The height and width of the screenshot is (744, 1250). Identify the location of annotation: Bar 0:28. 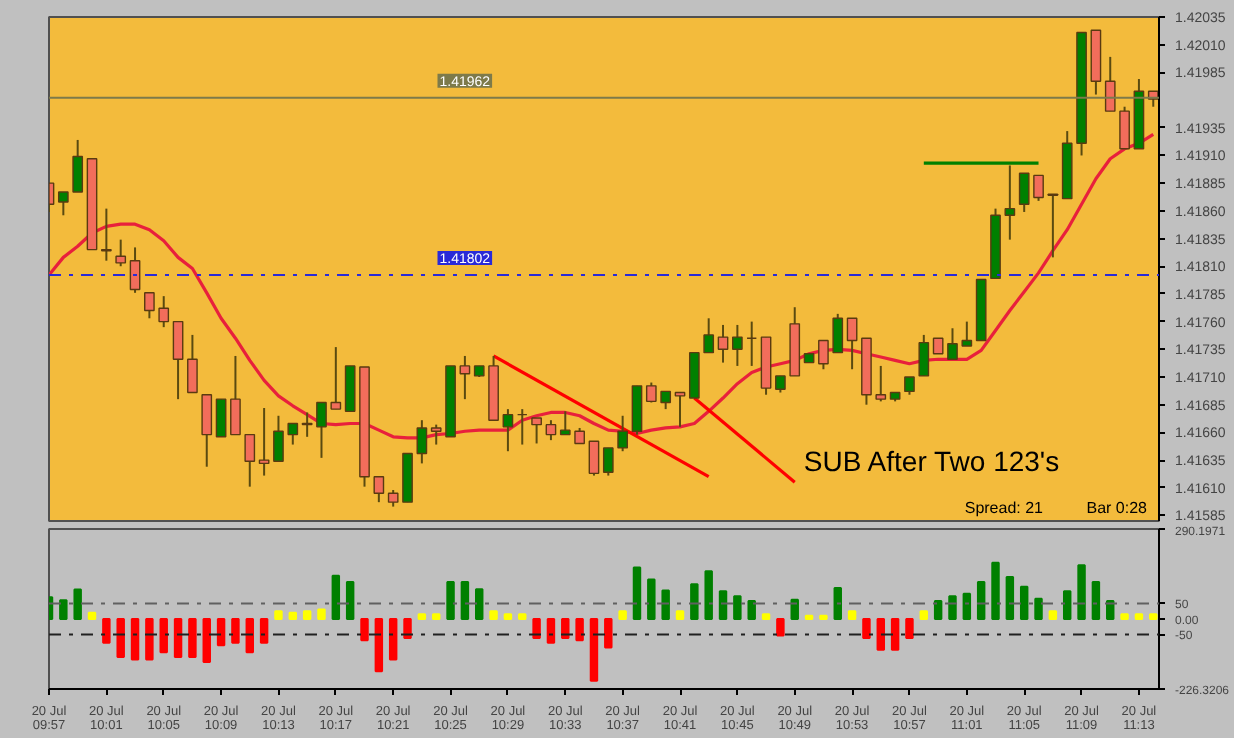
(1117, 508).